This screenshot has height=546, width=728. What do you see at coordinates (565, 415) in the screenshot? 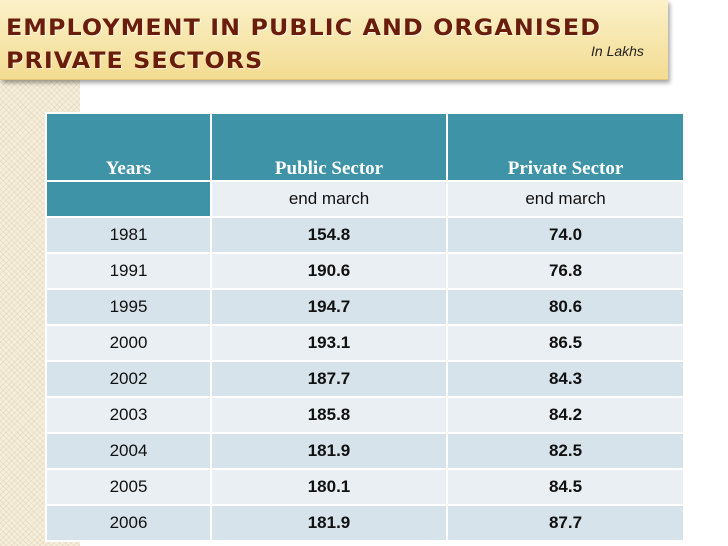
I see `private-sector-cell: 84.2` at bounding box center [565, 415].